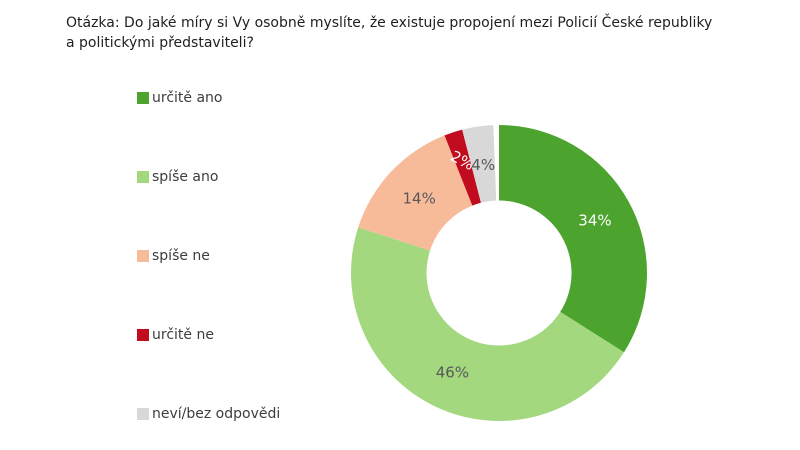 Image resolution: width=800 pixels, height=450 pixels. I want to click on slice-label-1: 46%, so click(452, 372).